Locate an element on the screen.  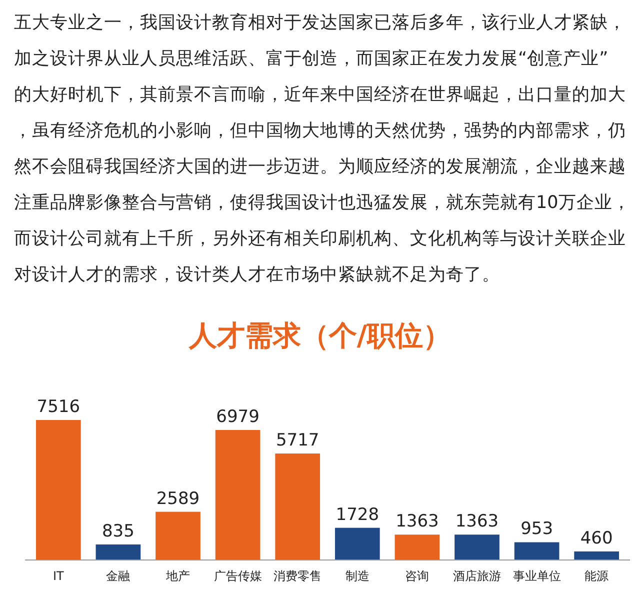
data-label: 7516 is located at coordinates (58, 407).